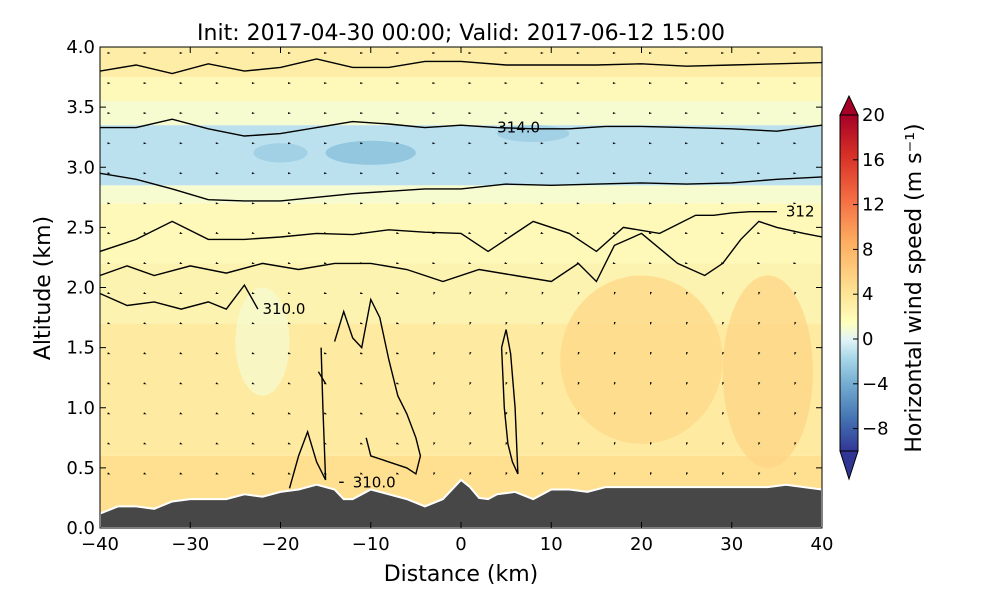 The height and width of the screenshot is (600, 1000). What do you see at coordinates (873, 115) in the screenshot?
I see `colorbar-tick-label: 20` at bounding box center [873, 115].